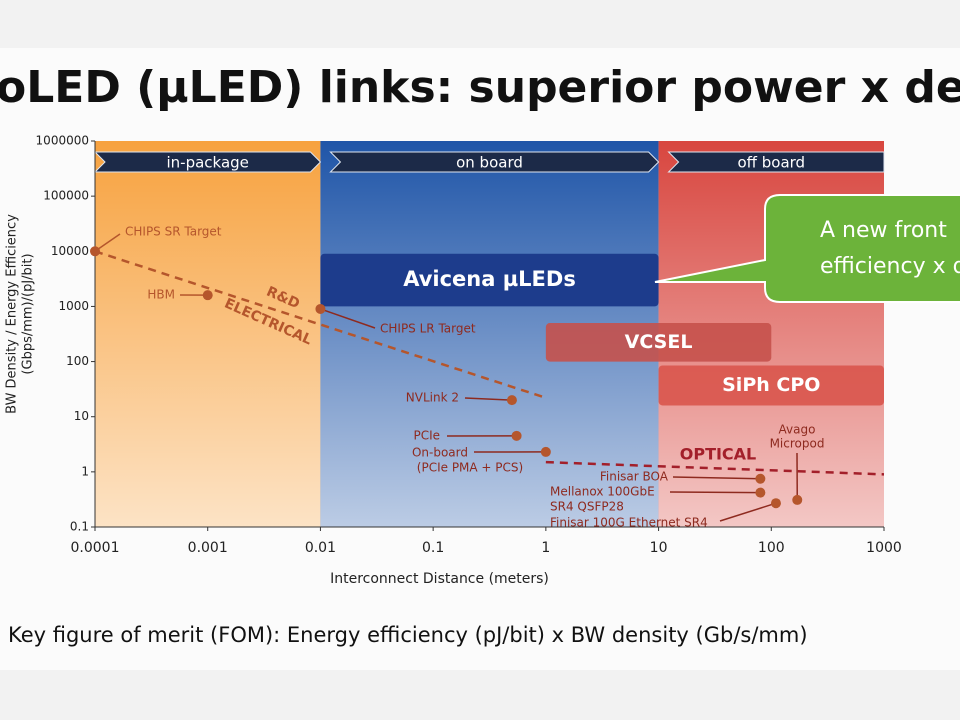  What do you see at coordinates (797, 444) in the screenshot?
I see `point-label: Micropod` at bounding box center [797, 444].